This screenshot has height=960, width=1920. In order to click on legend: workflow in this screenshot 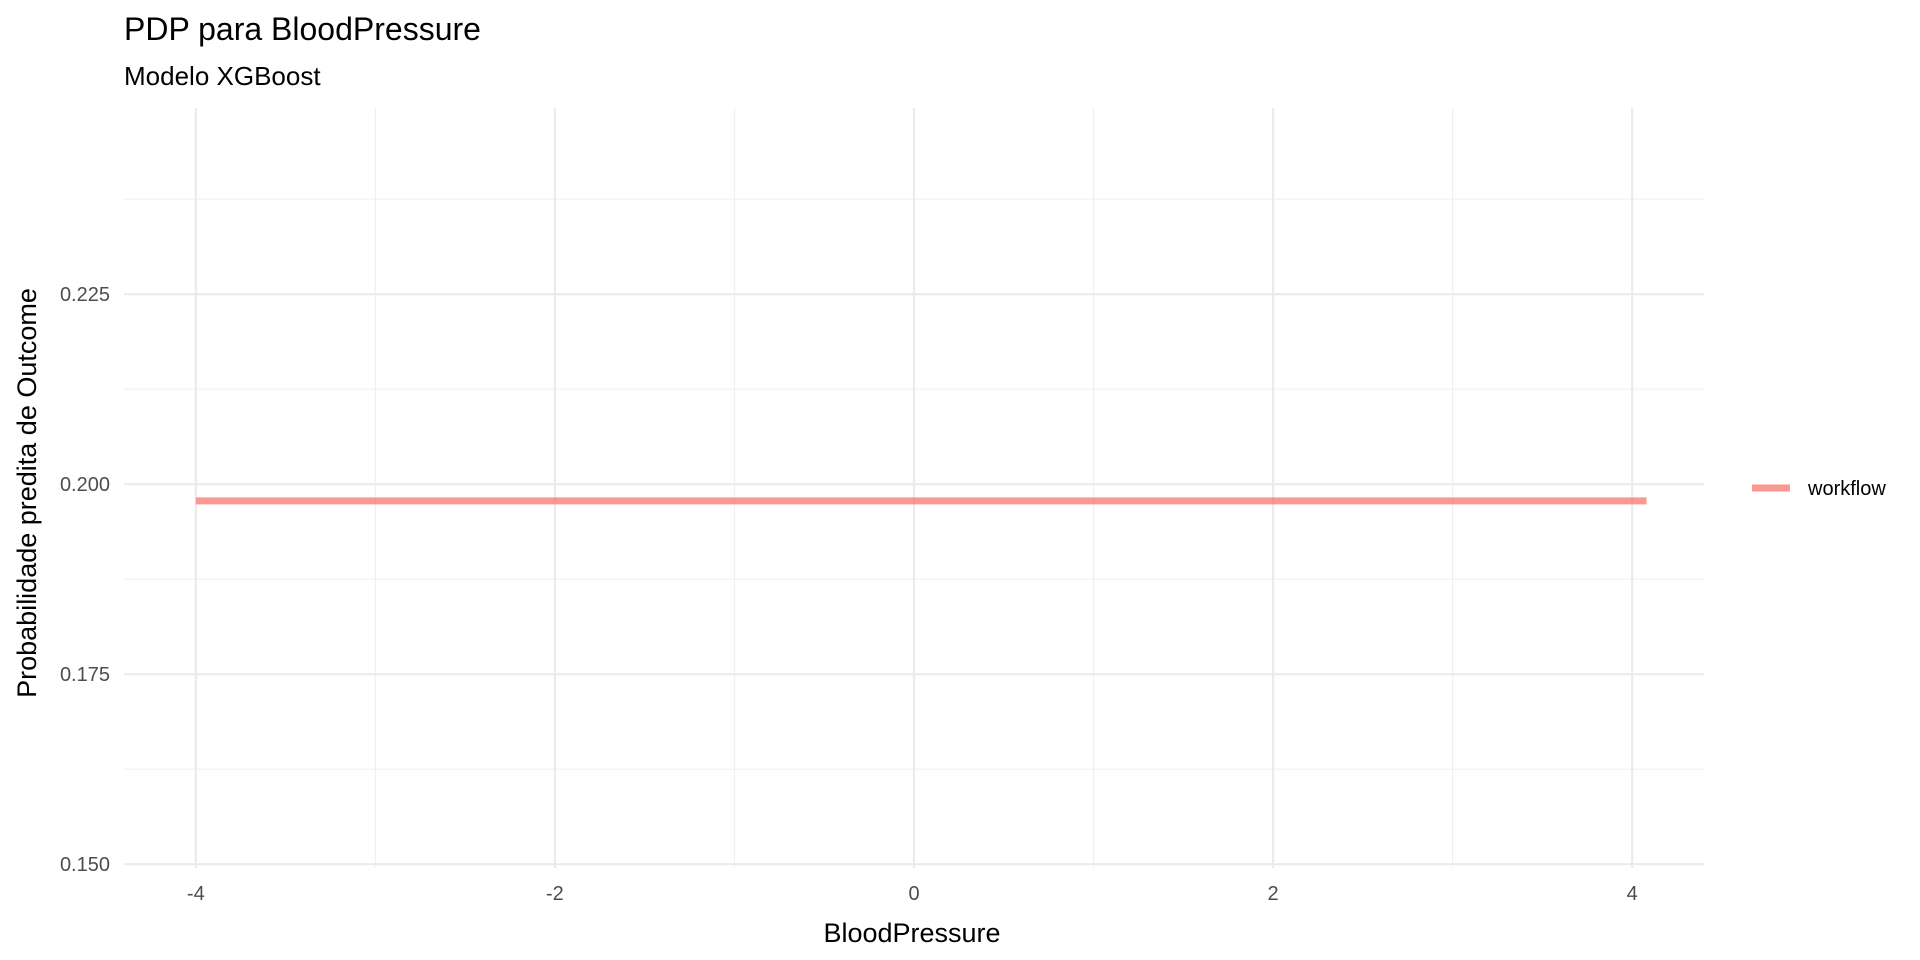, I will do `click(1819, 489)`.